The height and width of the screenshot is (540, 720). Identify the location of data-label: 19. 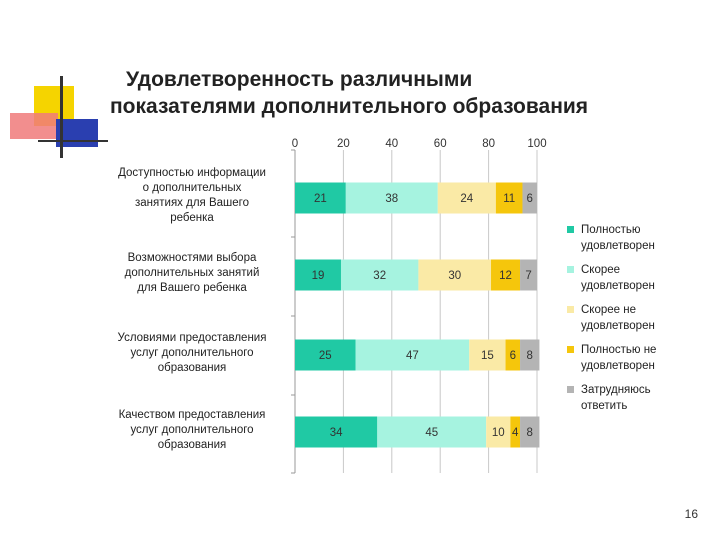
(318, 276).